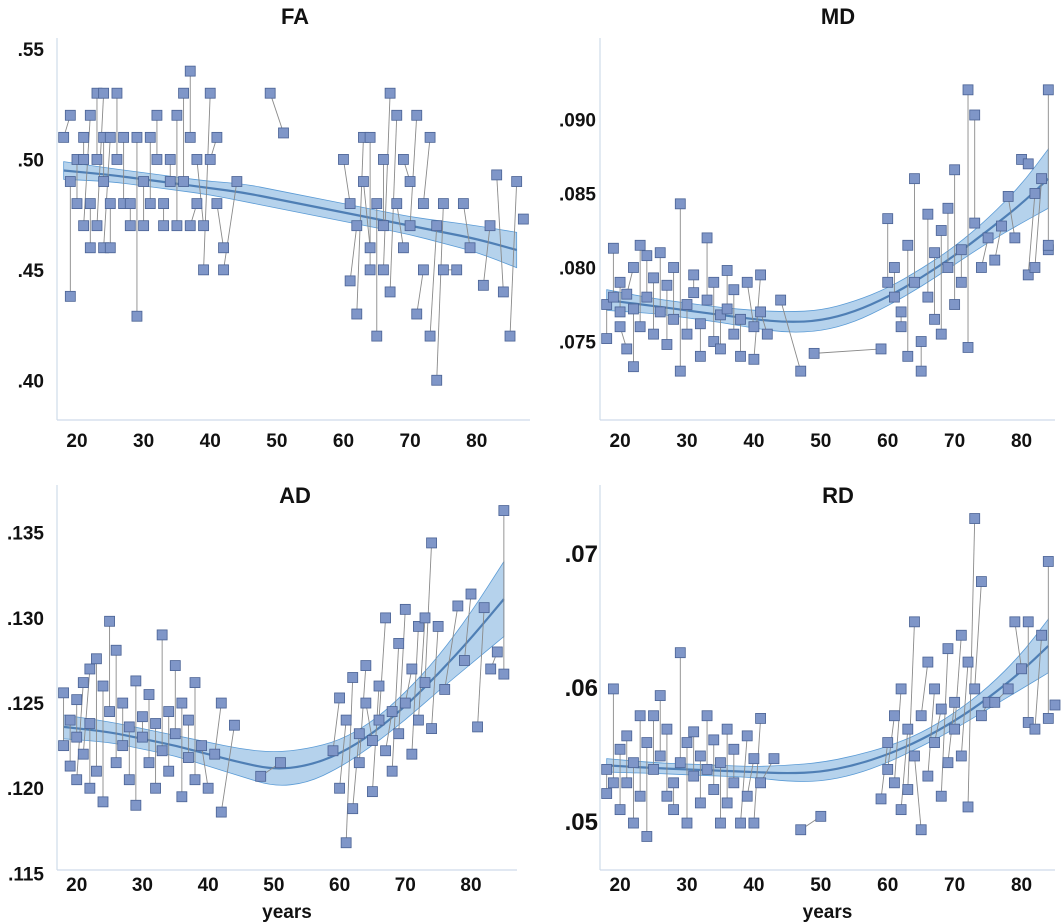  I want to click on x-axis-label: years, so click(828, 912).